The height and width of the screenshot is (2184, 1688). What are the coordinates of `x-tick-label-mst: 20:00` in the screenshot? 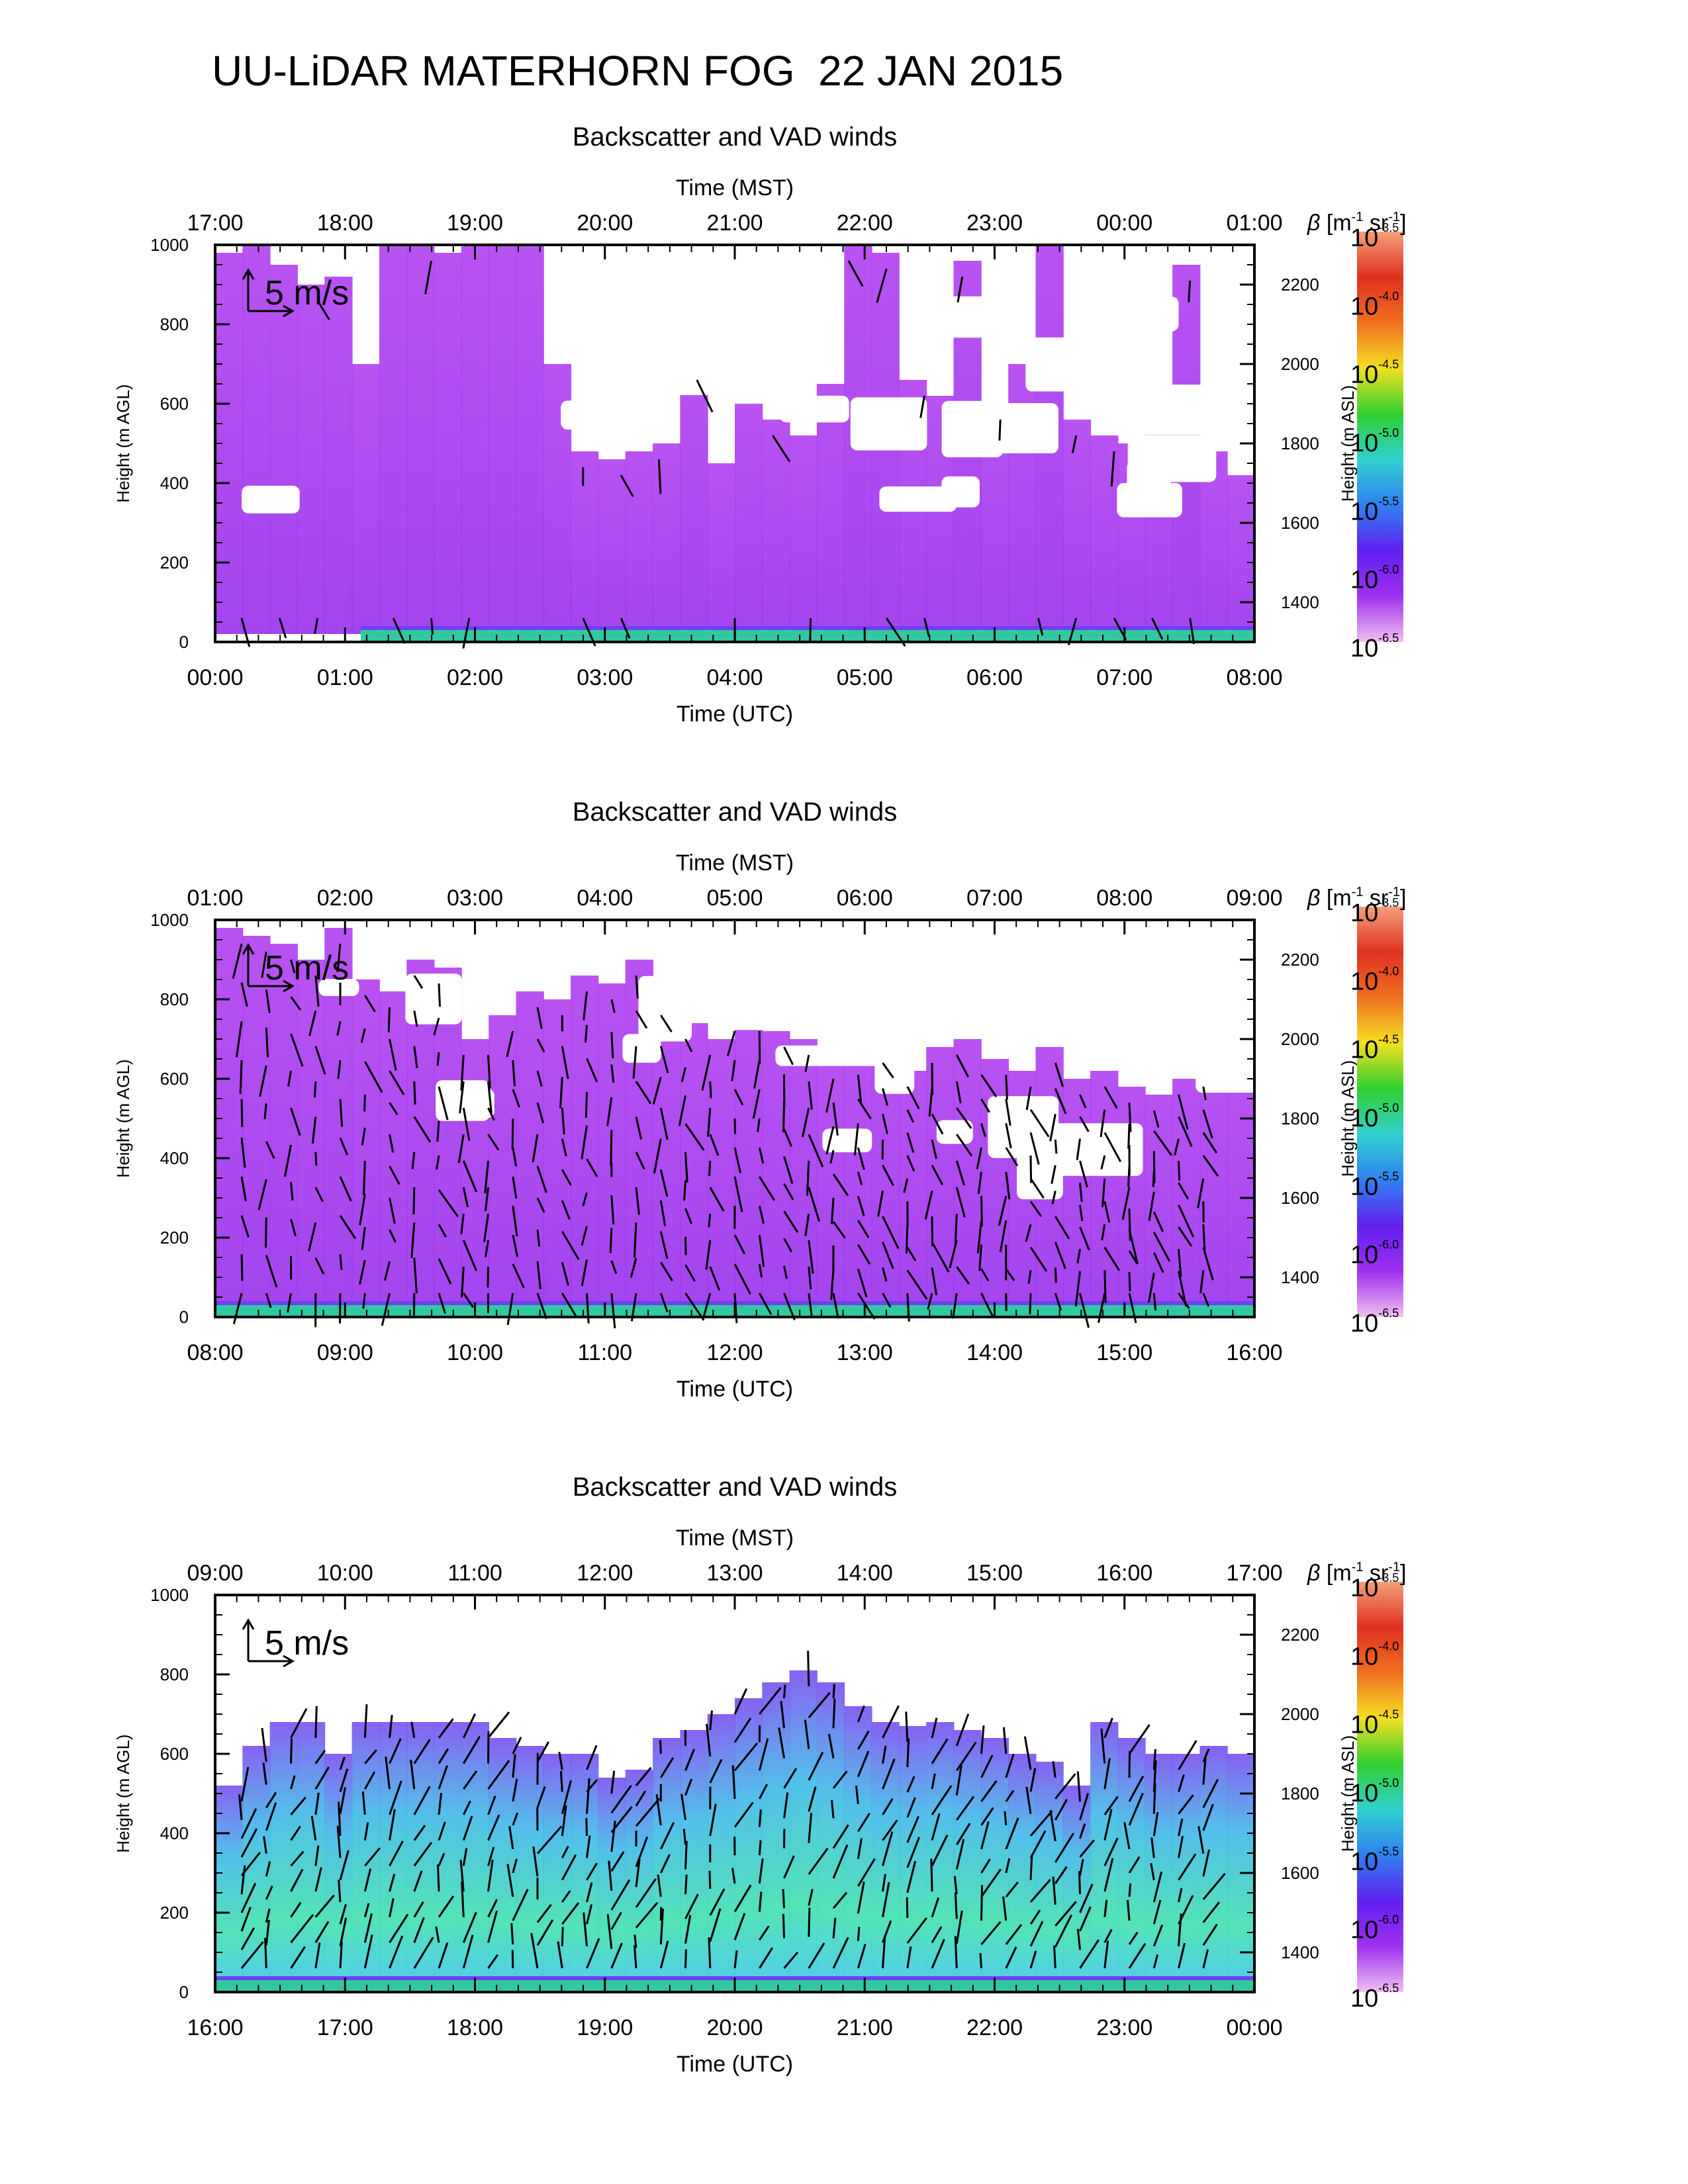 It's located at (605, 223).